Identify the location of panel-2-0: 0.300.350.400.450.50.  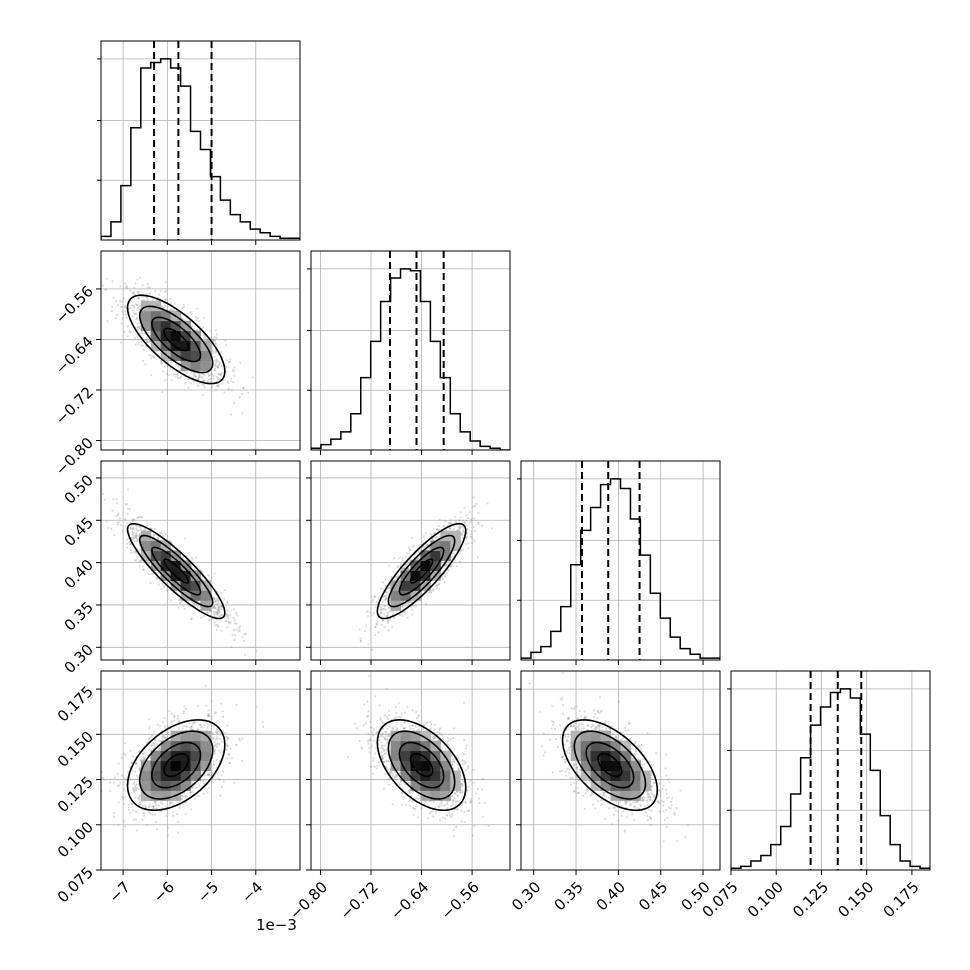
(181, 568).